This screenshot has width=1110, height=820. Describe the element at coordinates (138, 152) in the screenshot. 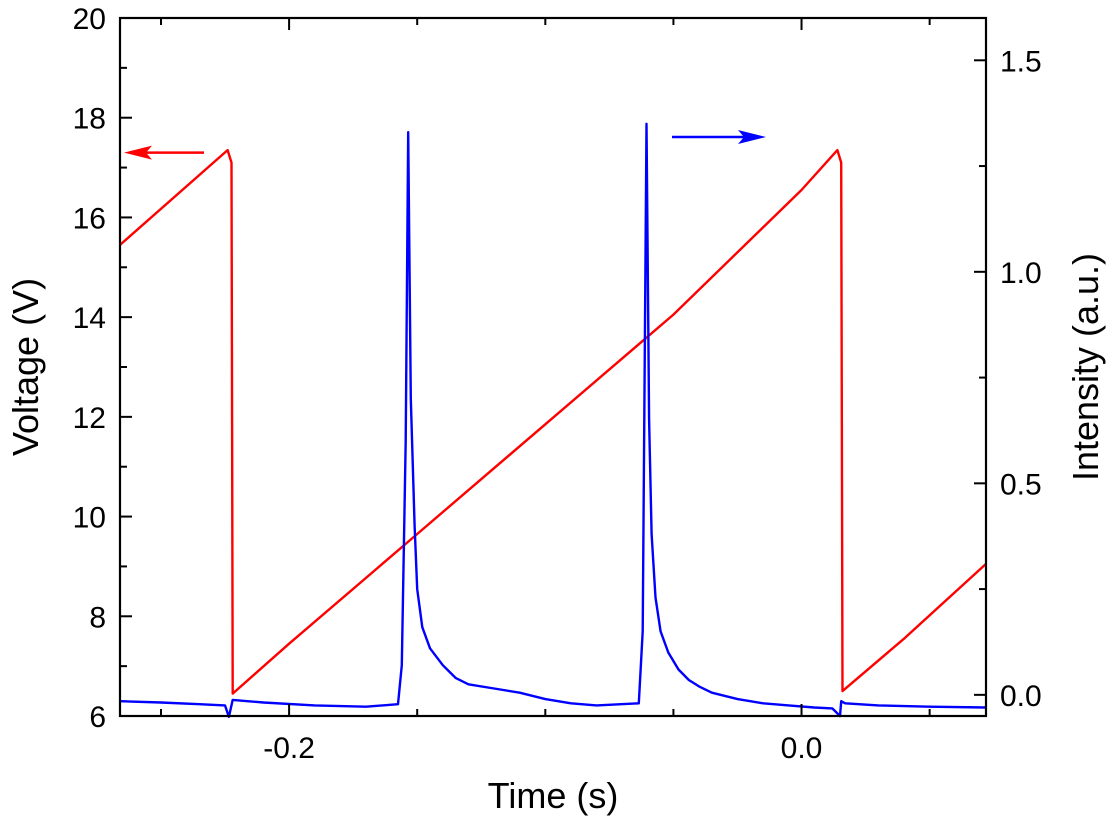

I see `voltage-axis-arrow-head` at that location.